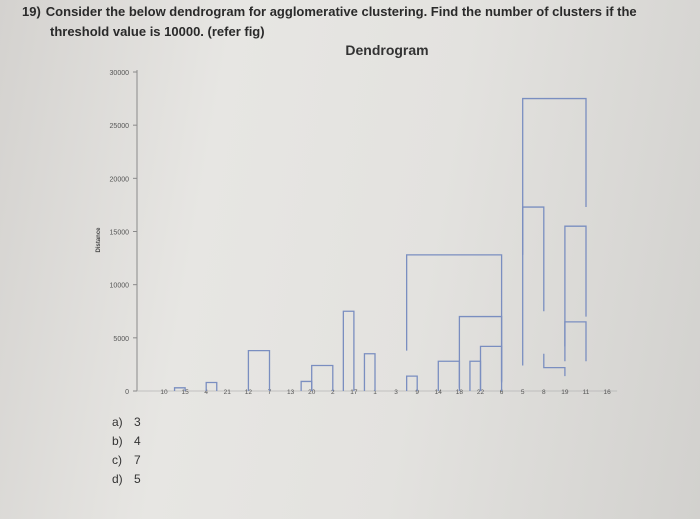 This screenshot has height=519, width=700. Describe the element at coordinates (31, 11) in the screenshot. I see `question-number: 19)` at that location.